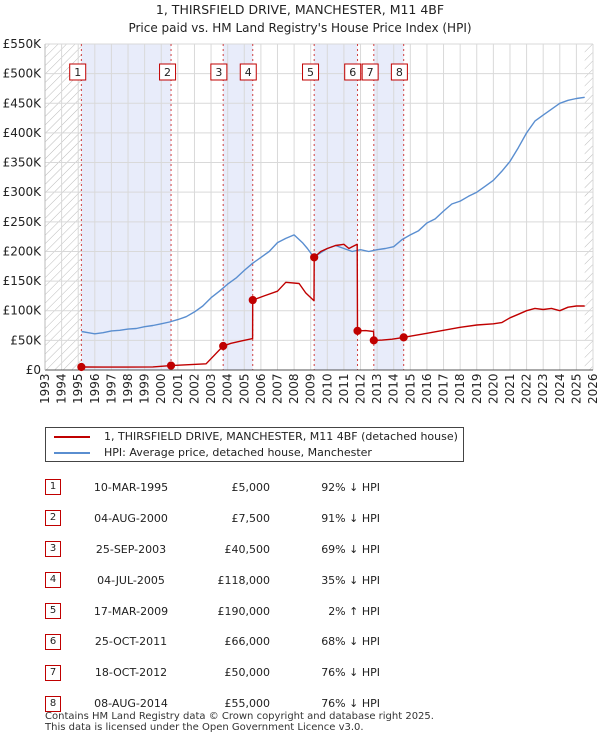 The height and width of the screenshot is (740, 600). I want to click on x-tick-label: 2024, so click(560, 388).